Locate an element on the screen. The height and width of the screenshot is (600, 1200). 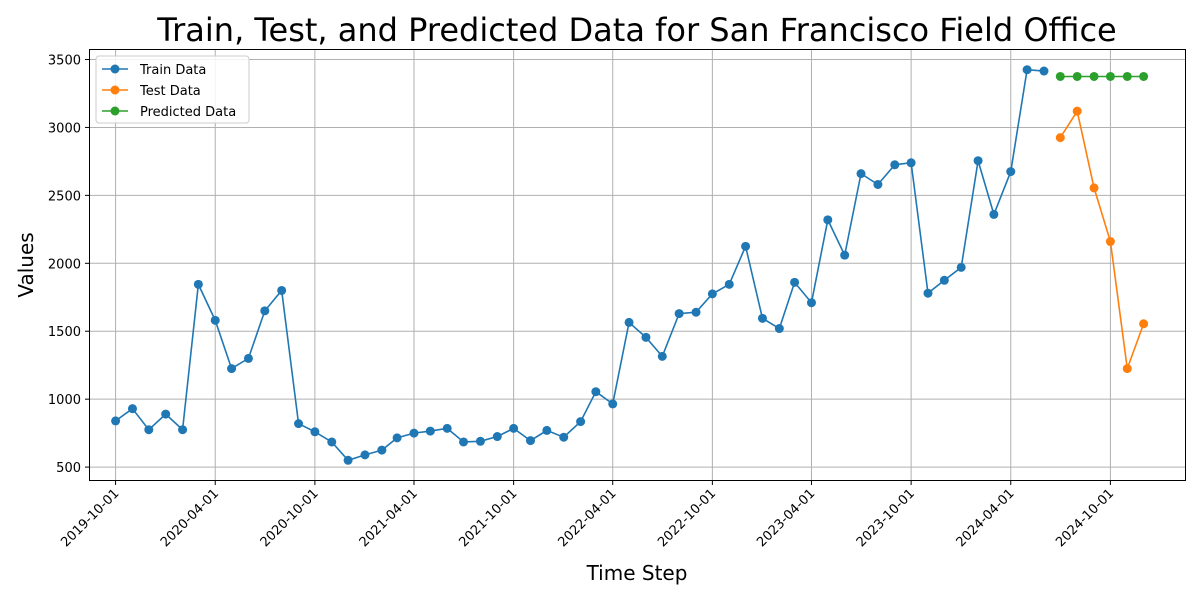
legend-label: Test Data is located at coordinates (170, 91).